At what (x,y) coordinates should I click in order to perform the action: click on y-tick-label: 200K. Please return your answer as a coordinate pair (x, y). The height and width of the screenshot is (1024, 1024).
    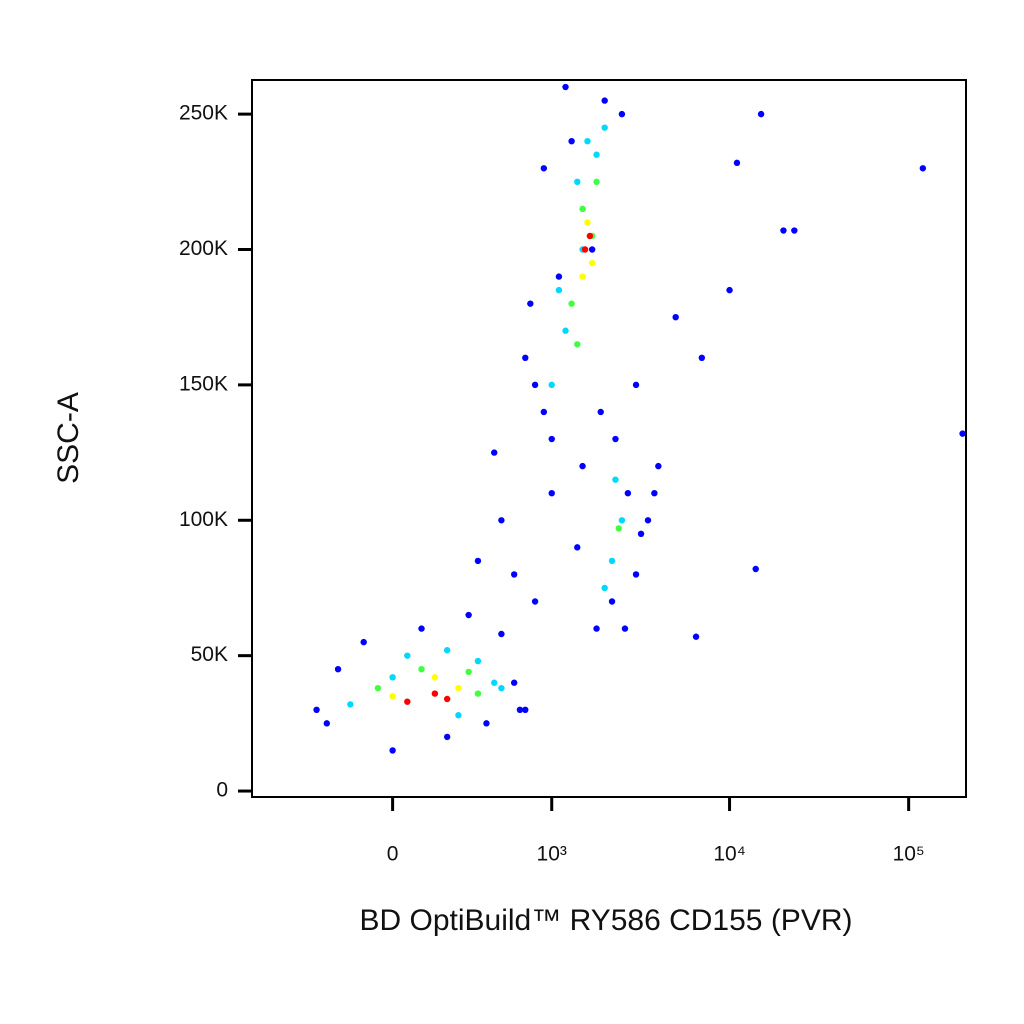
    Looking at the image, I should click on (203, 248).